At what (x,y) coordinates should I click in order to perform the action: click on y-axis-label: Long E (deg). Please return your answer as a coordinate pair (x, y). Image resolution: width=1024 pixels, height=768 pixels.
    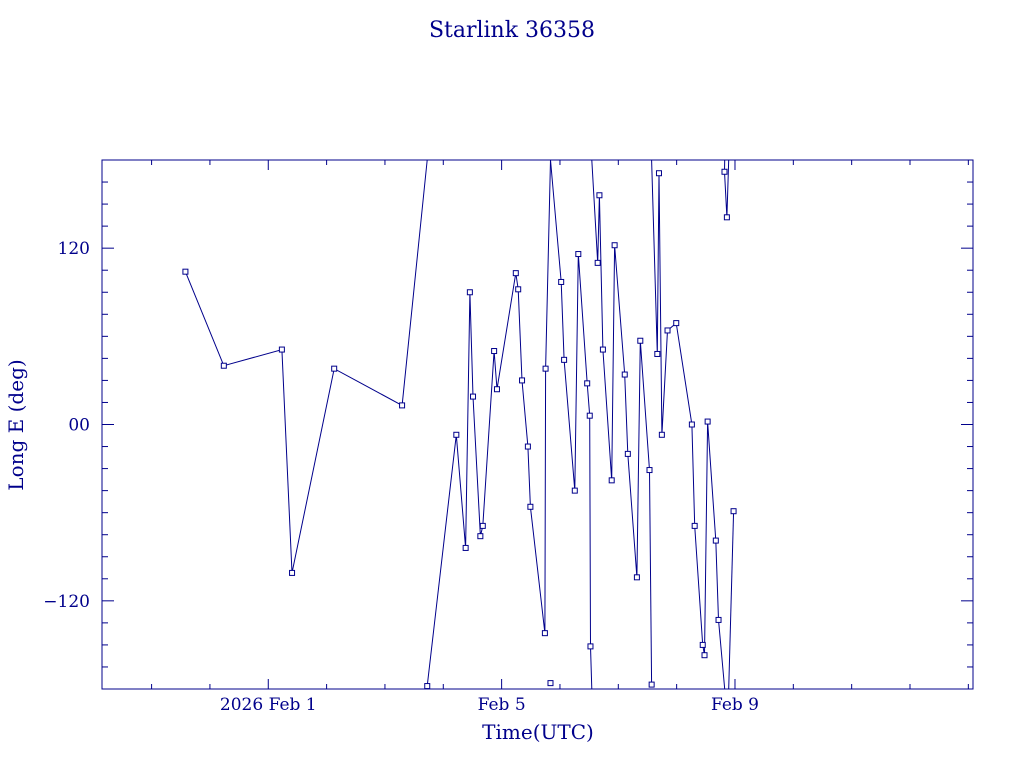
    Looking at the image, I should click on (16, 424).